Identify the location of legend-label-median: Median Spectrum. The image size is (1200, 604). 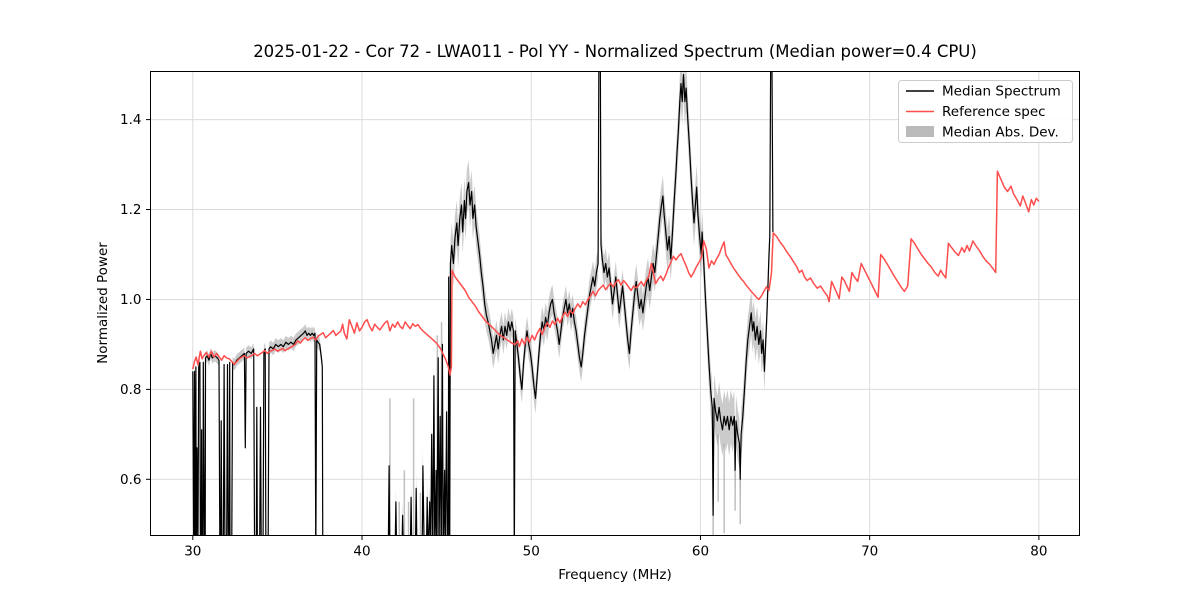
(1001, 92).